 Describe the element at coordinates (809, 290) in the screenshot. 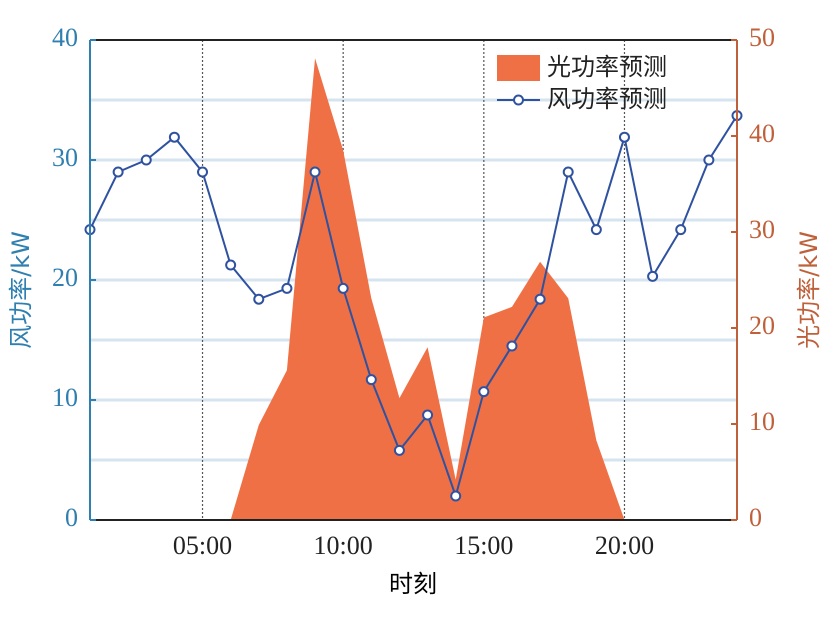

I see `y2-axis-label: 光功率/kW` at that location.